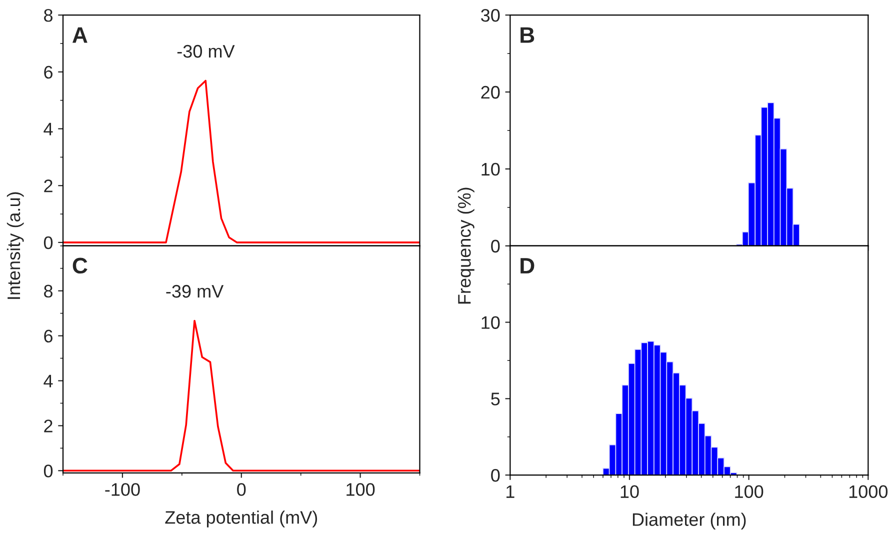  What do you see at coordinates (868, 491) in the screenshot?
I see `x-tick-label: 1000` at bounding box center [868, 491].